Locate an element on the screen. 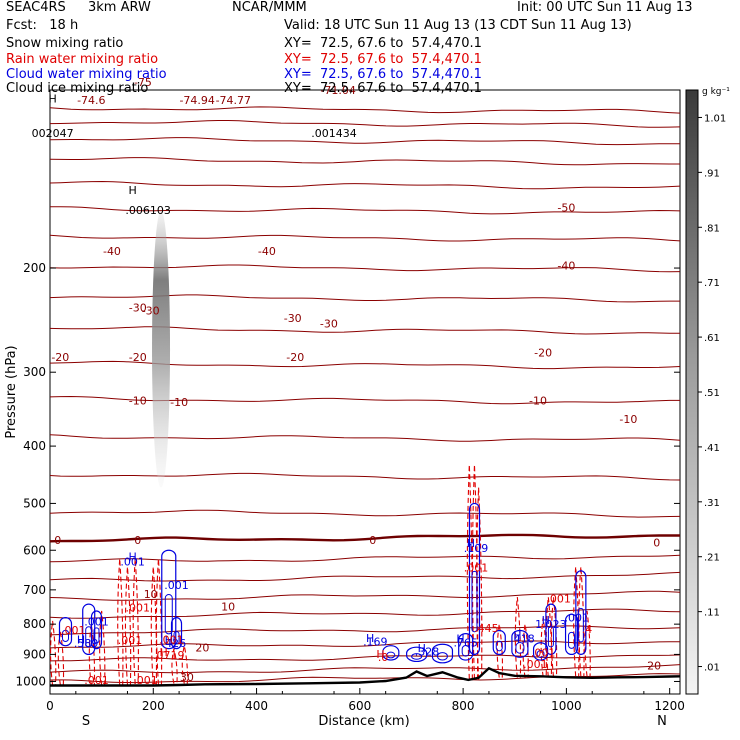  model-label: 3km ARW is located at coordinates (119, 7).